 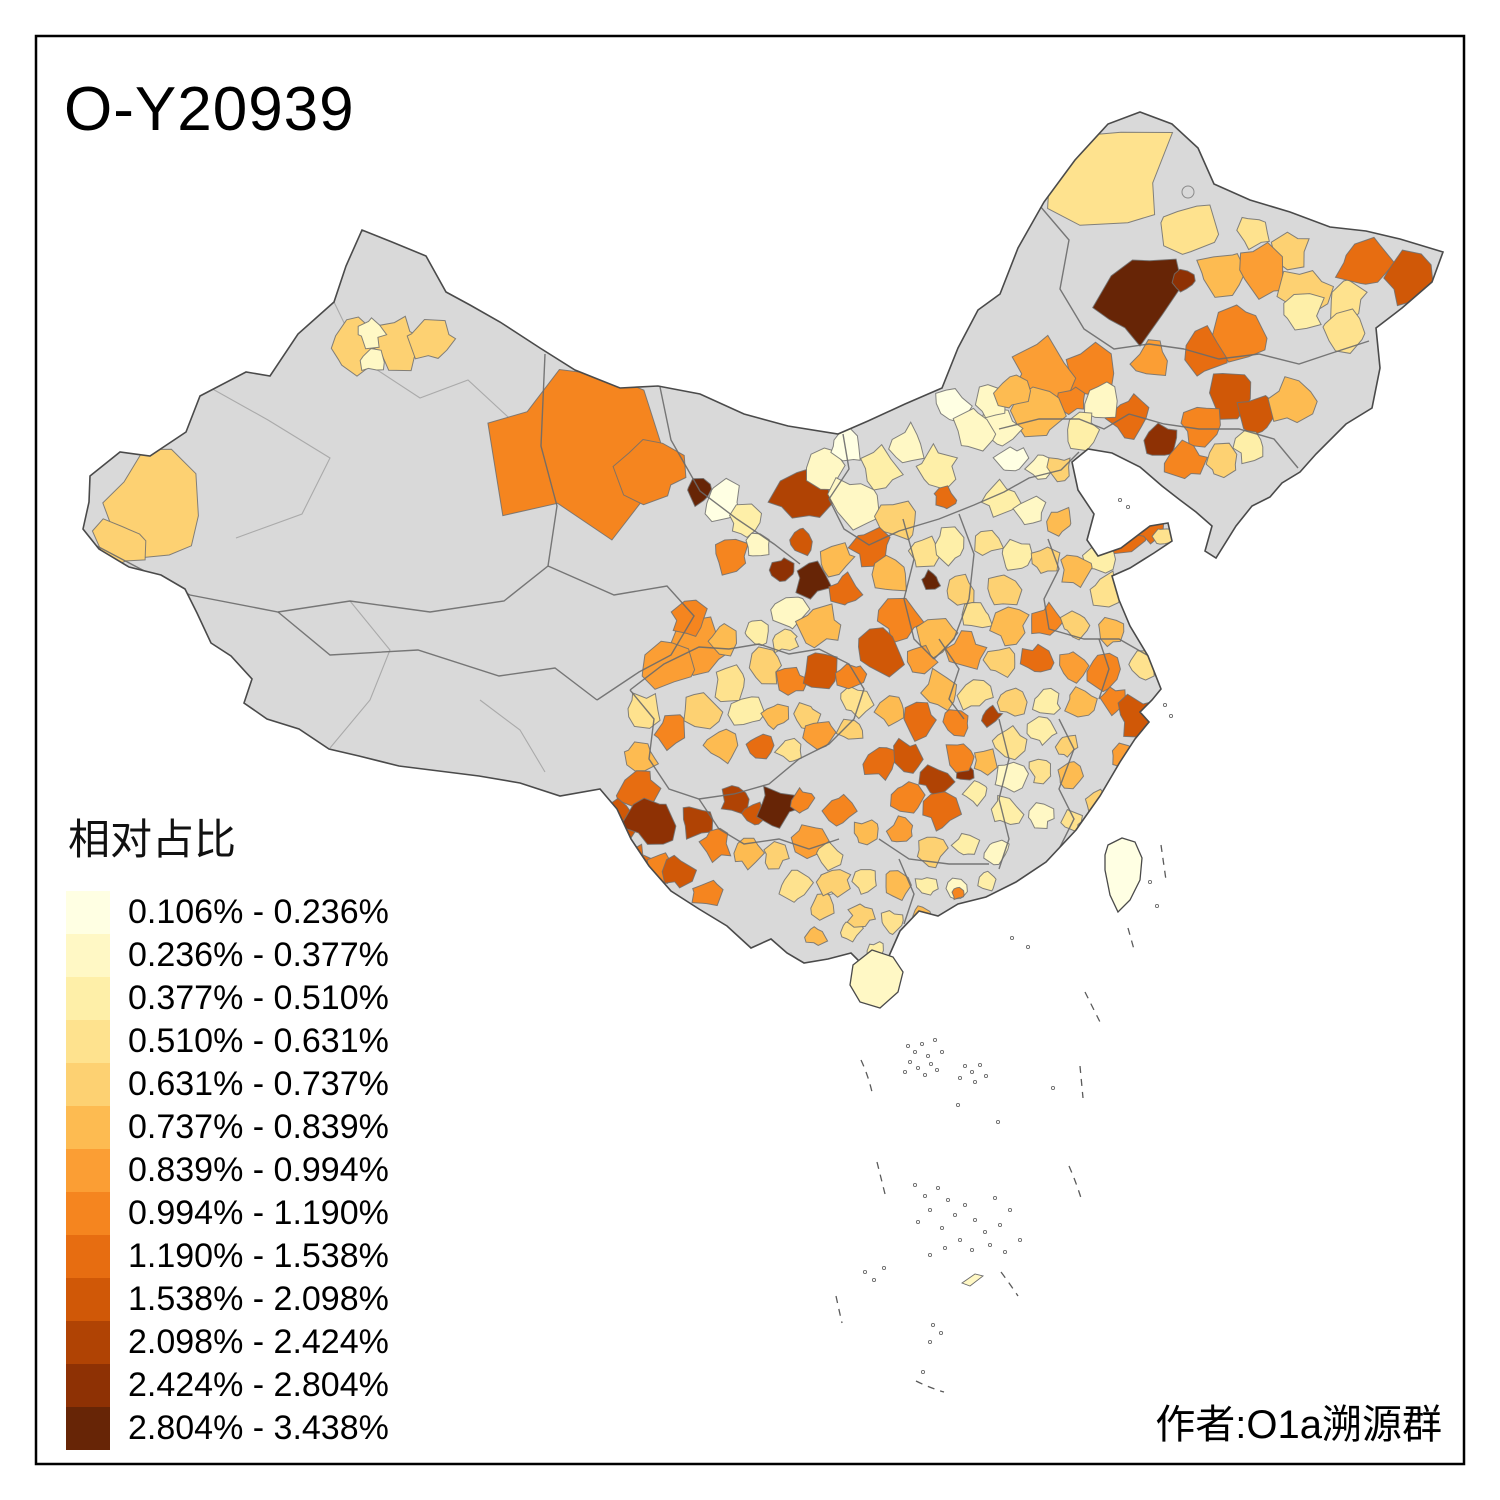 What do you see at coordinates (360, 674) in the screenshot?
I see `prefecture-border-line` at bounding box center [360, 674].